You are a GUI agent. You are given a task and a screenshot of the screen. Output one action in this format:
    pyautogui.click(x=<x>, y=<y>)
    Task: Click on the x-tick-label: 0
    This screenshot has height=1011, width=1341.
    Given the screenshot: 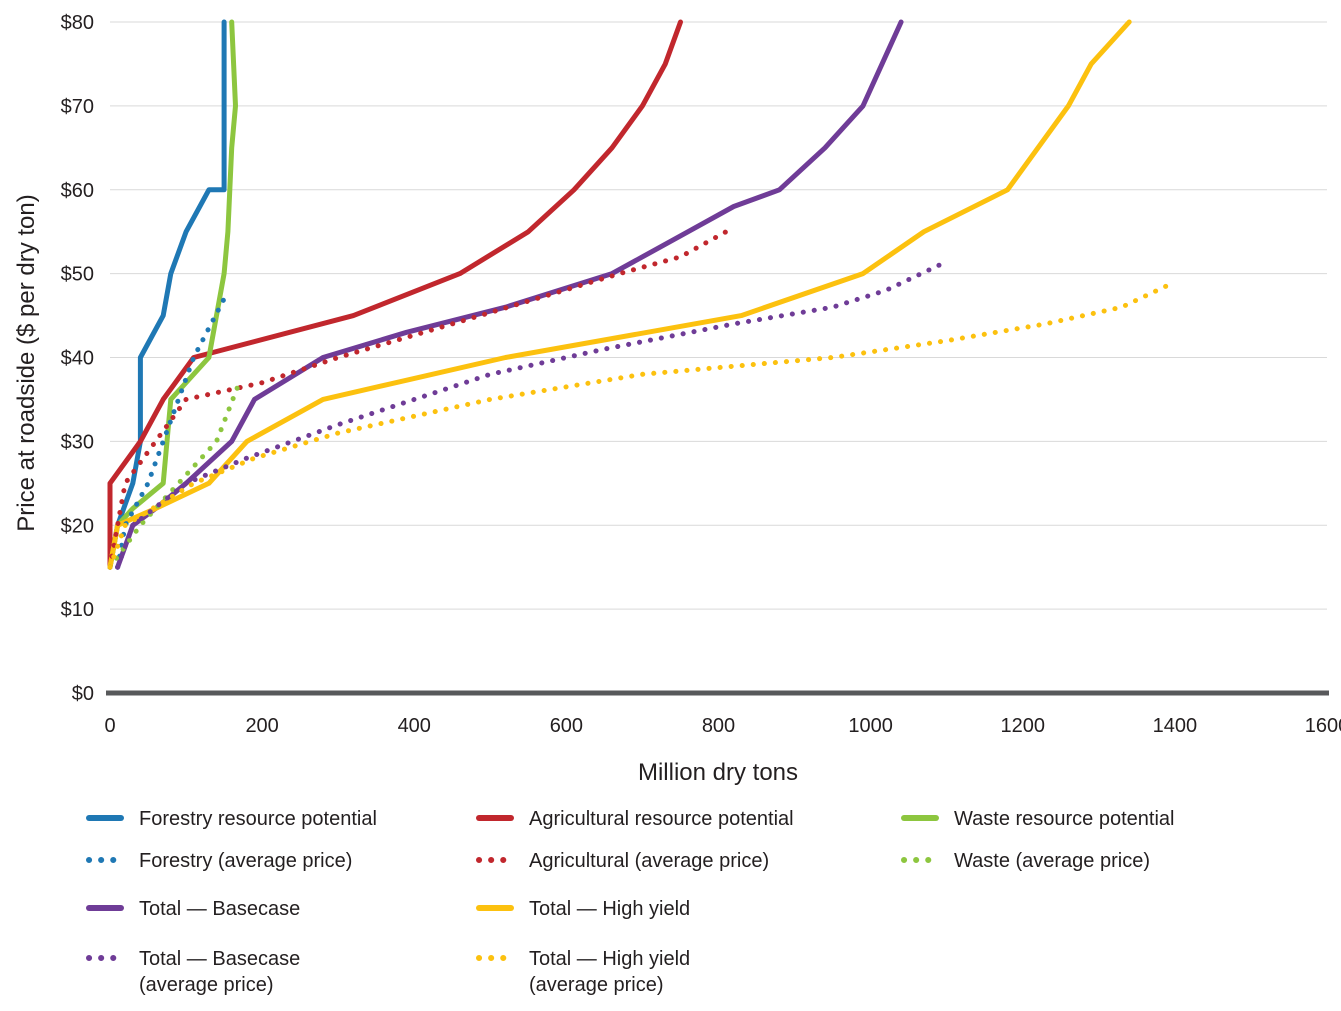 What is the action you would take?
    pyautogui.click(x=109, y=726)
    